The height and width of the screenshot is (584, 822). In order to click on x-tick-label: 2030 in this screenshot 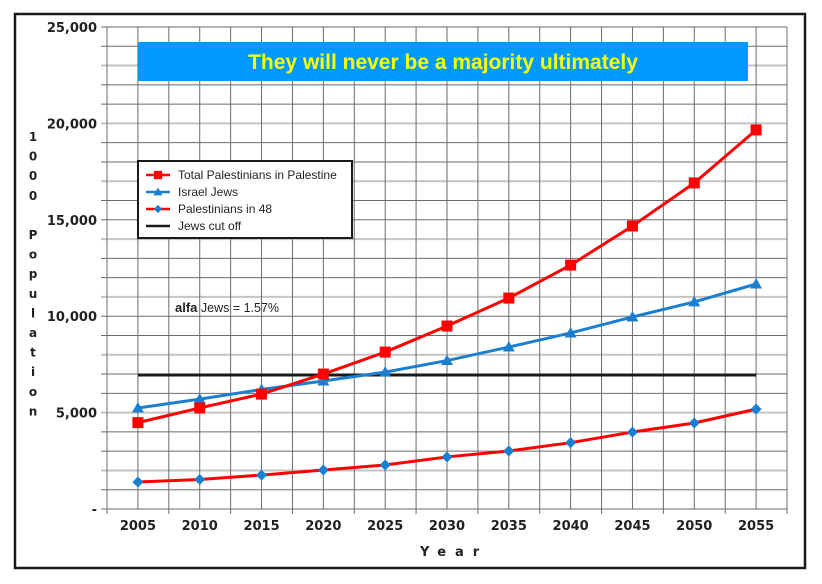, I will do `click(447, 526)`.